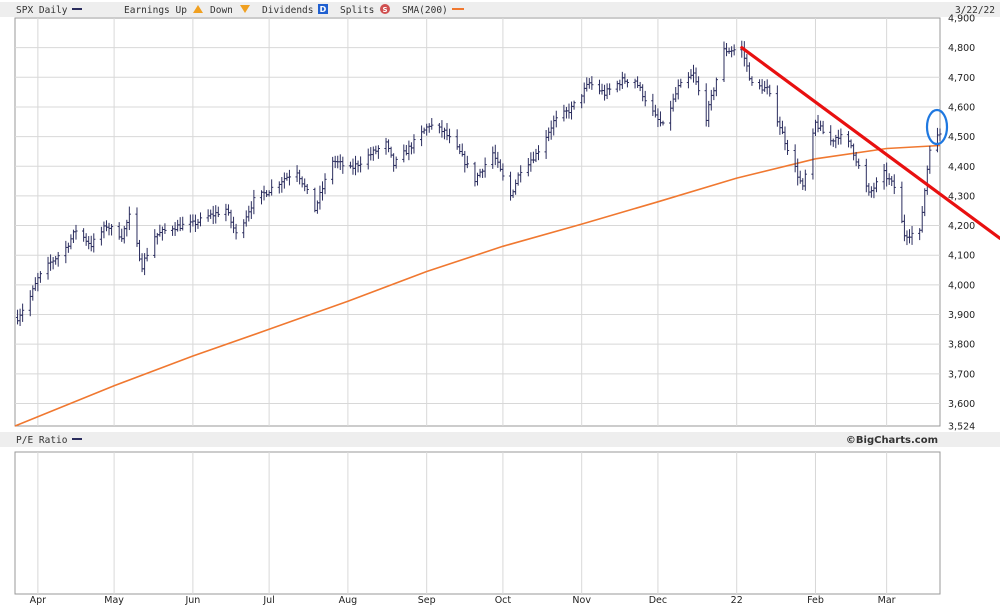  I want to click on y-tick-label: 4,200, so click(961, 226).